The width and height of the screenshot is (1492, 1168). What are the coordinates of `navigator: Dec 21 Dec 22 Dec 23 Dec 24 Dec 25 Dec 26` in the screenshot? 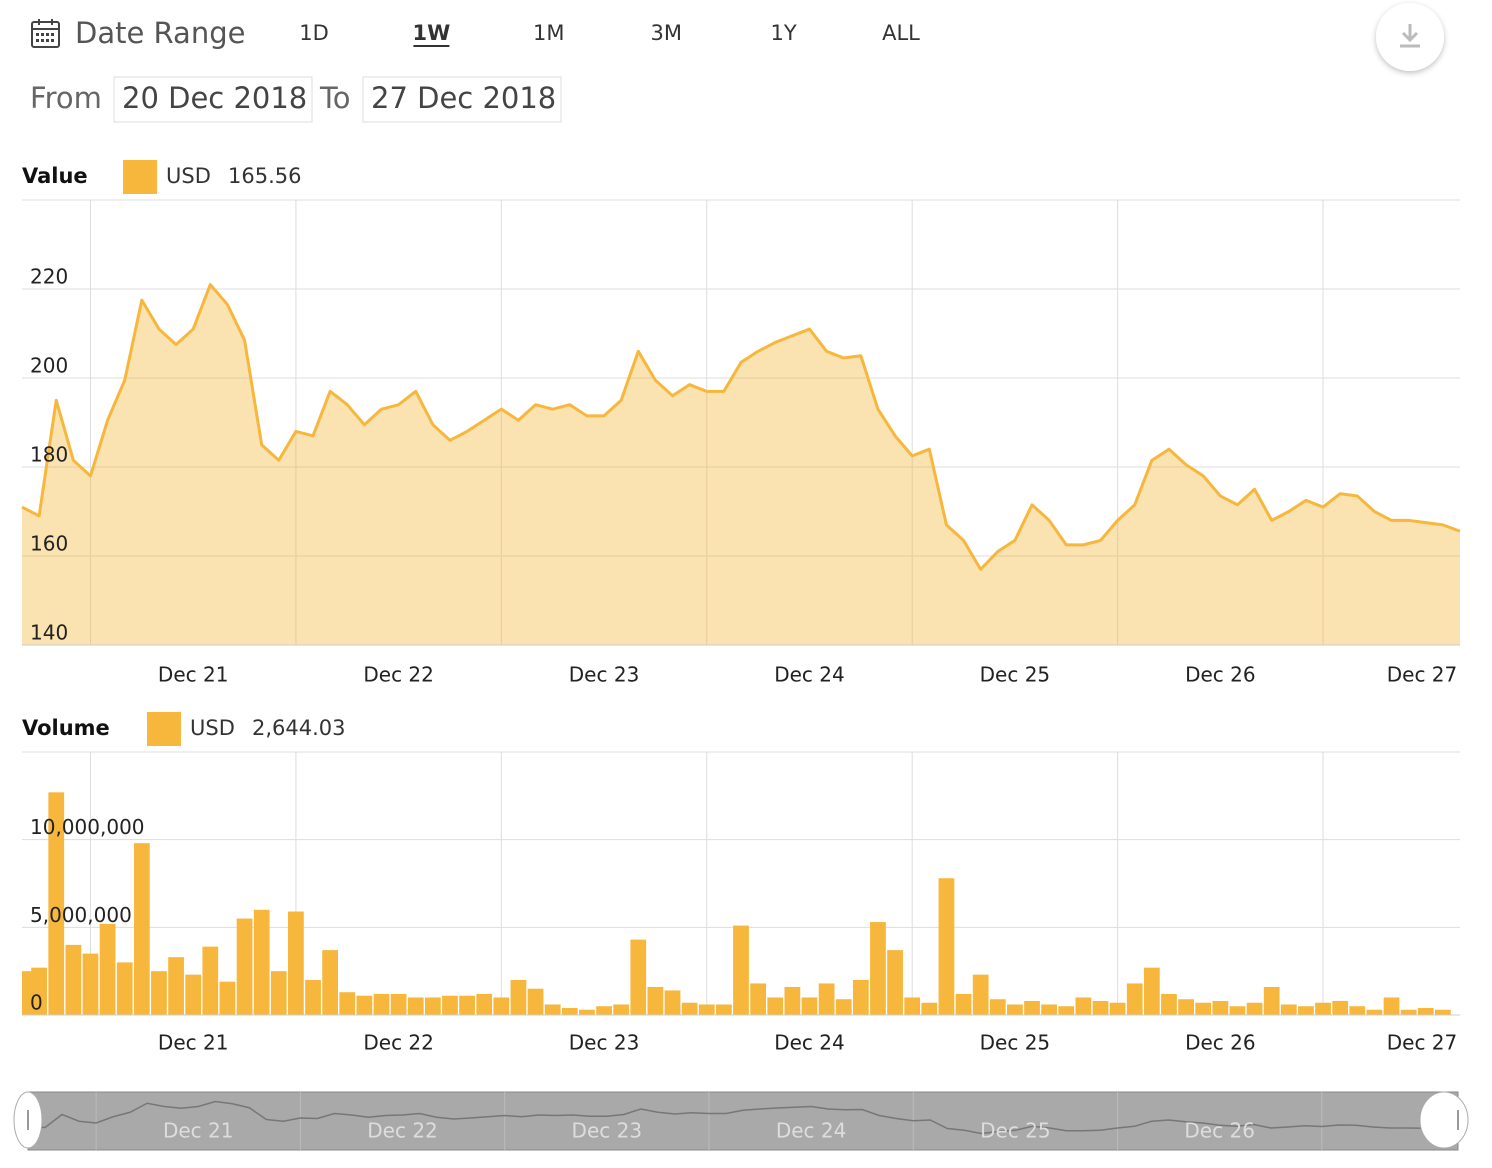 It's located at (741, 1121).